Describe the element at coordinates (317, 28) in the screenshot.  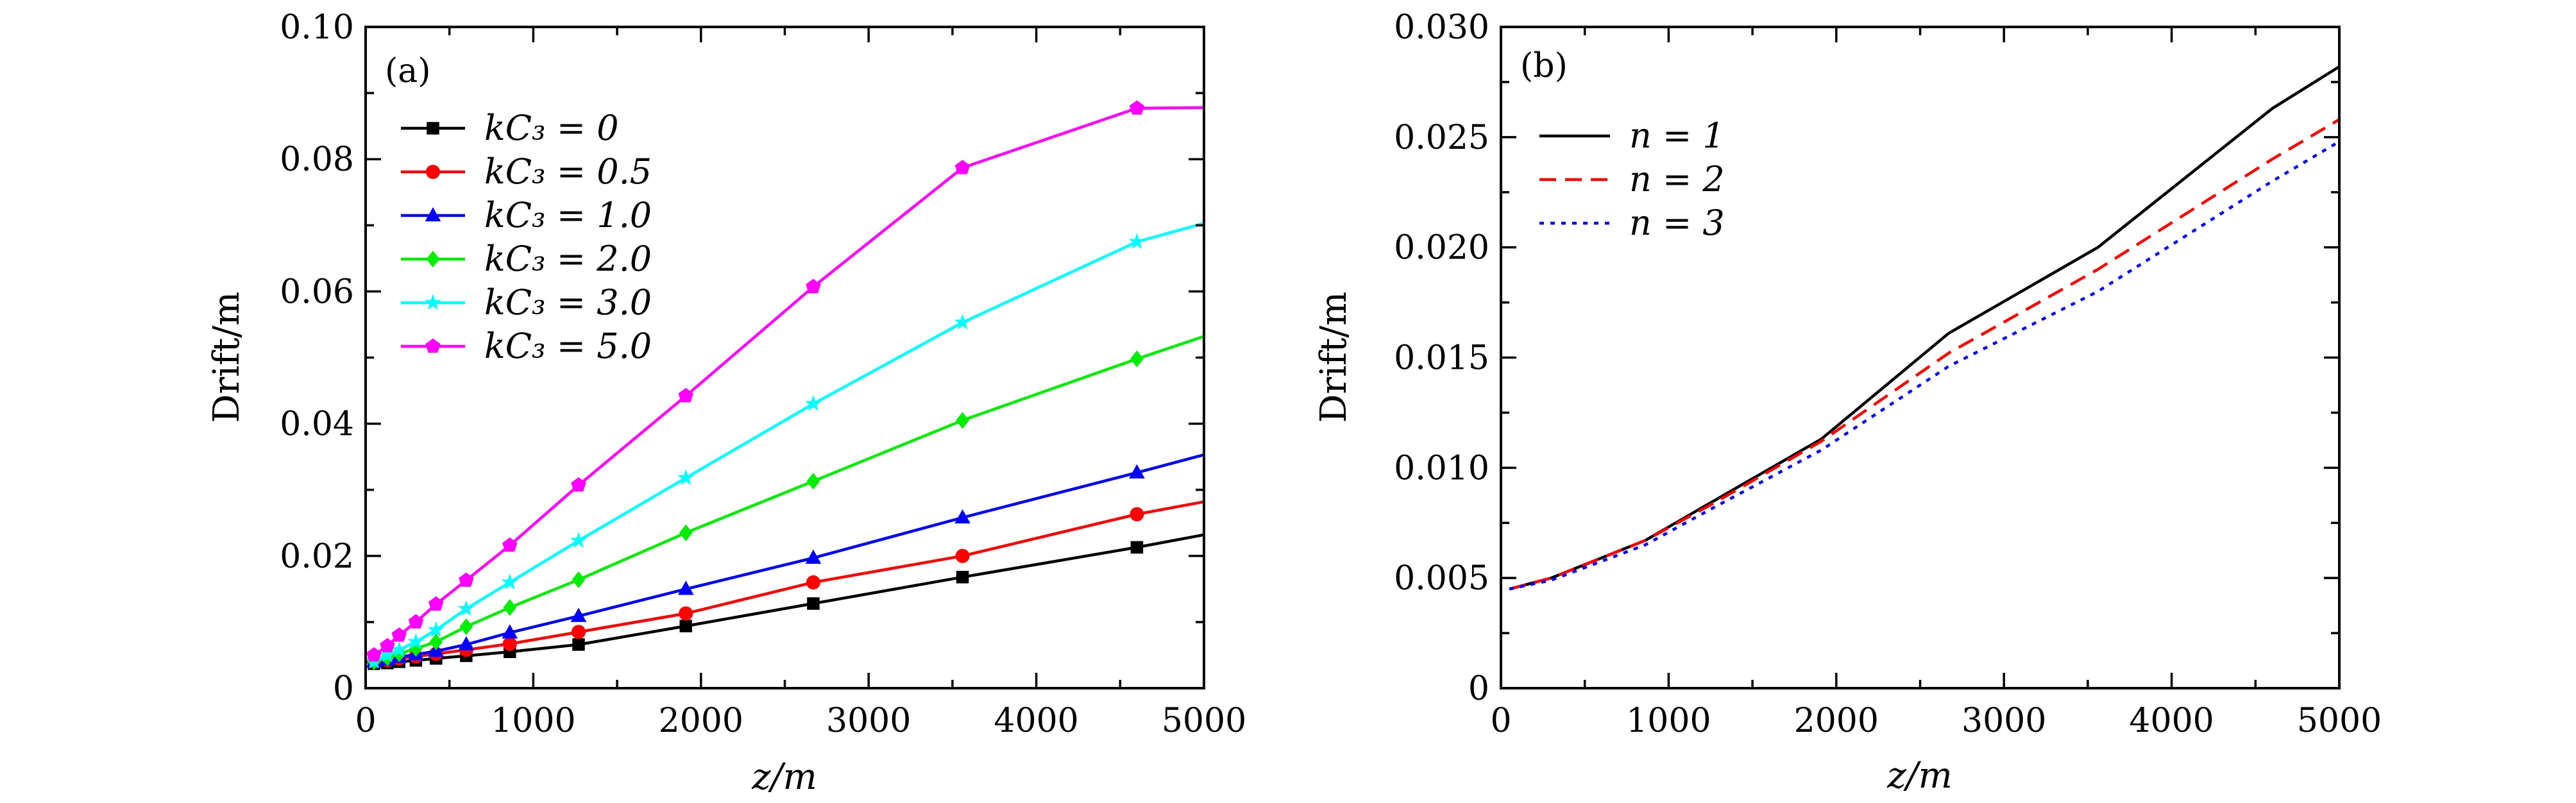
I see `y-tick-label: 0.10` at that location.